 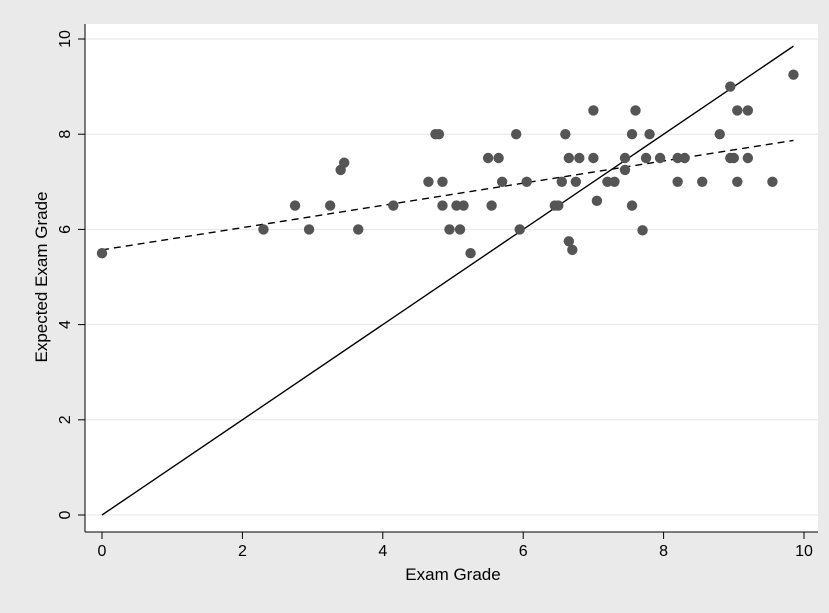 I want to click on y-tick-label-4: 8, so click(x=65, y=134).